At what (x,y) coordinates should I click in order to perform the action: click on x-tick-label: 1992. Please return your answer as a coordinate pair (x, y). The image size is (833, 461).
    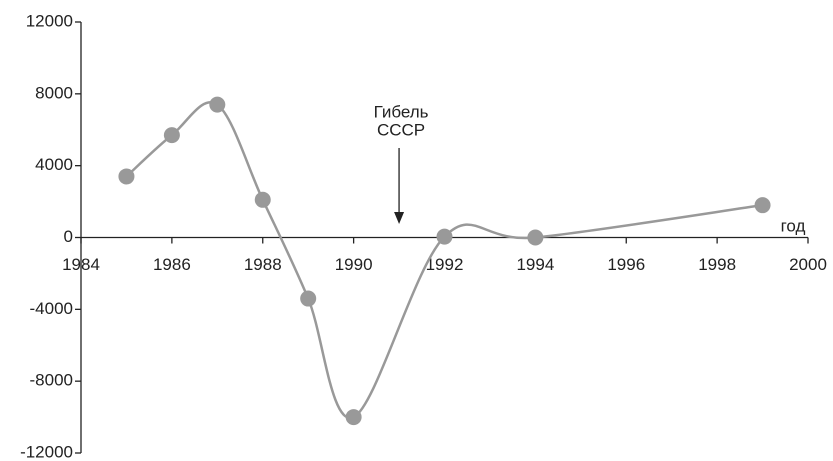
    Looking at the image, I should click on (445, 264).